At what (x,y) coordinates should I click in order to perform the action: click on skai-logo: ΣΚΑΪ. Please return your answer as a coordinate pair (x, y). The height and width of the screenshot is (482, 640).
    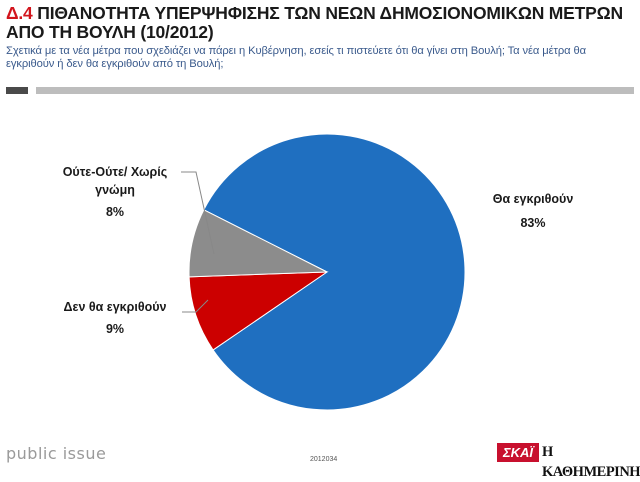
    Looking at the image, I should click on (518, 452).